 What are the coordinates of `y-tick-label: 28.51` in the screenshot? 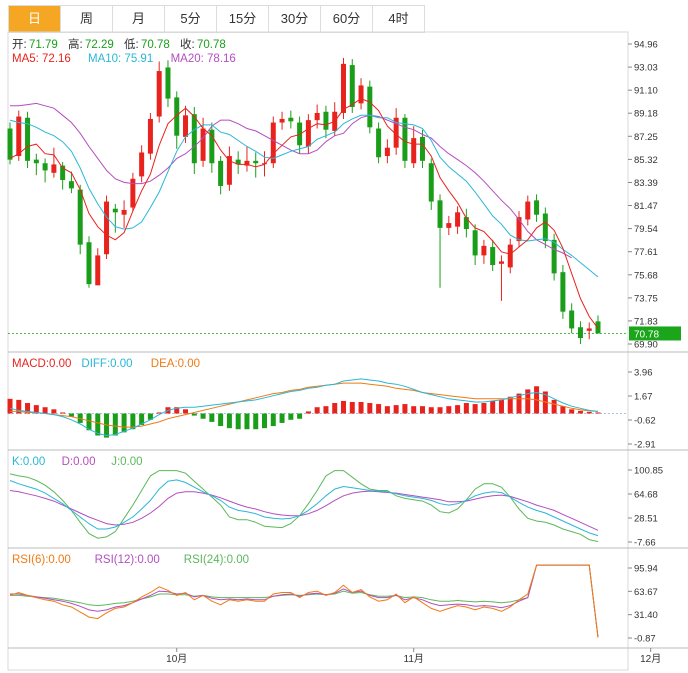 It's located at (646, 519).